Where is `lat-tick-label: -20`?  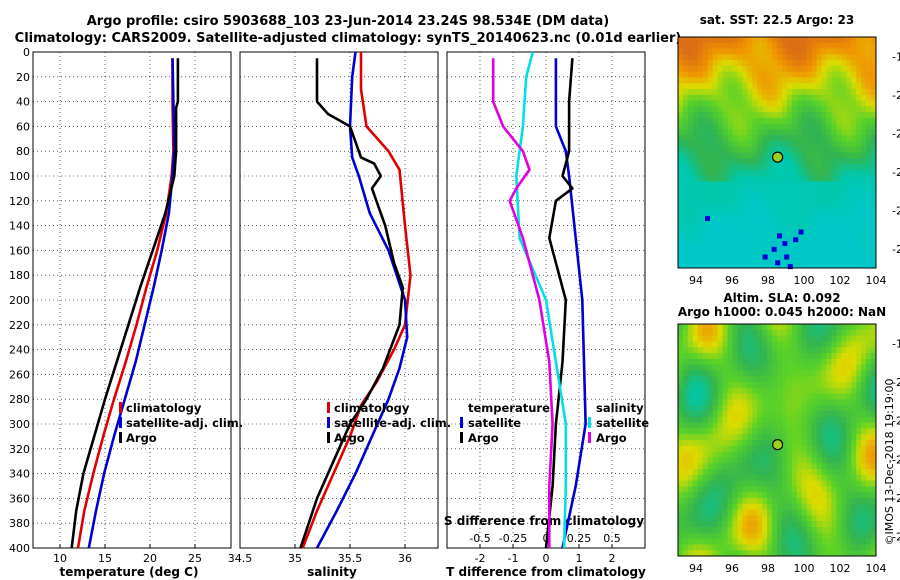 lat-tick-label: -20 is located at coordinates (896, 382).